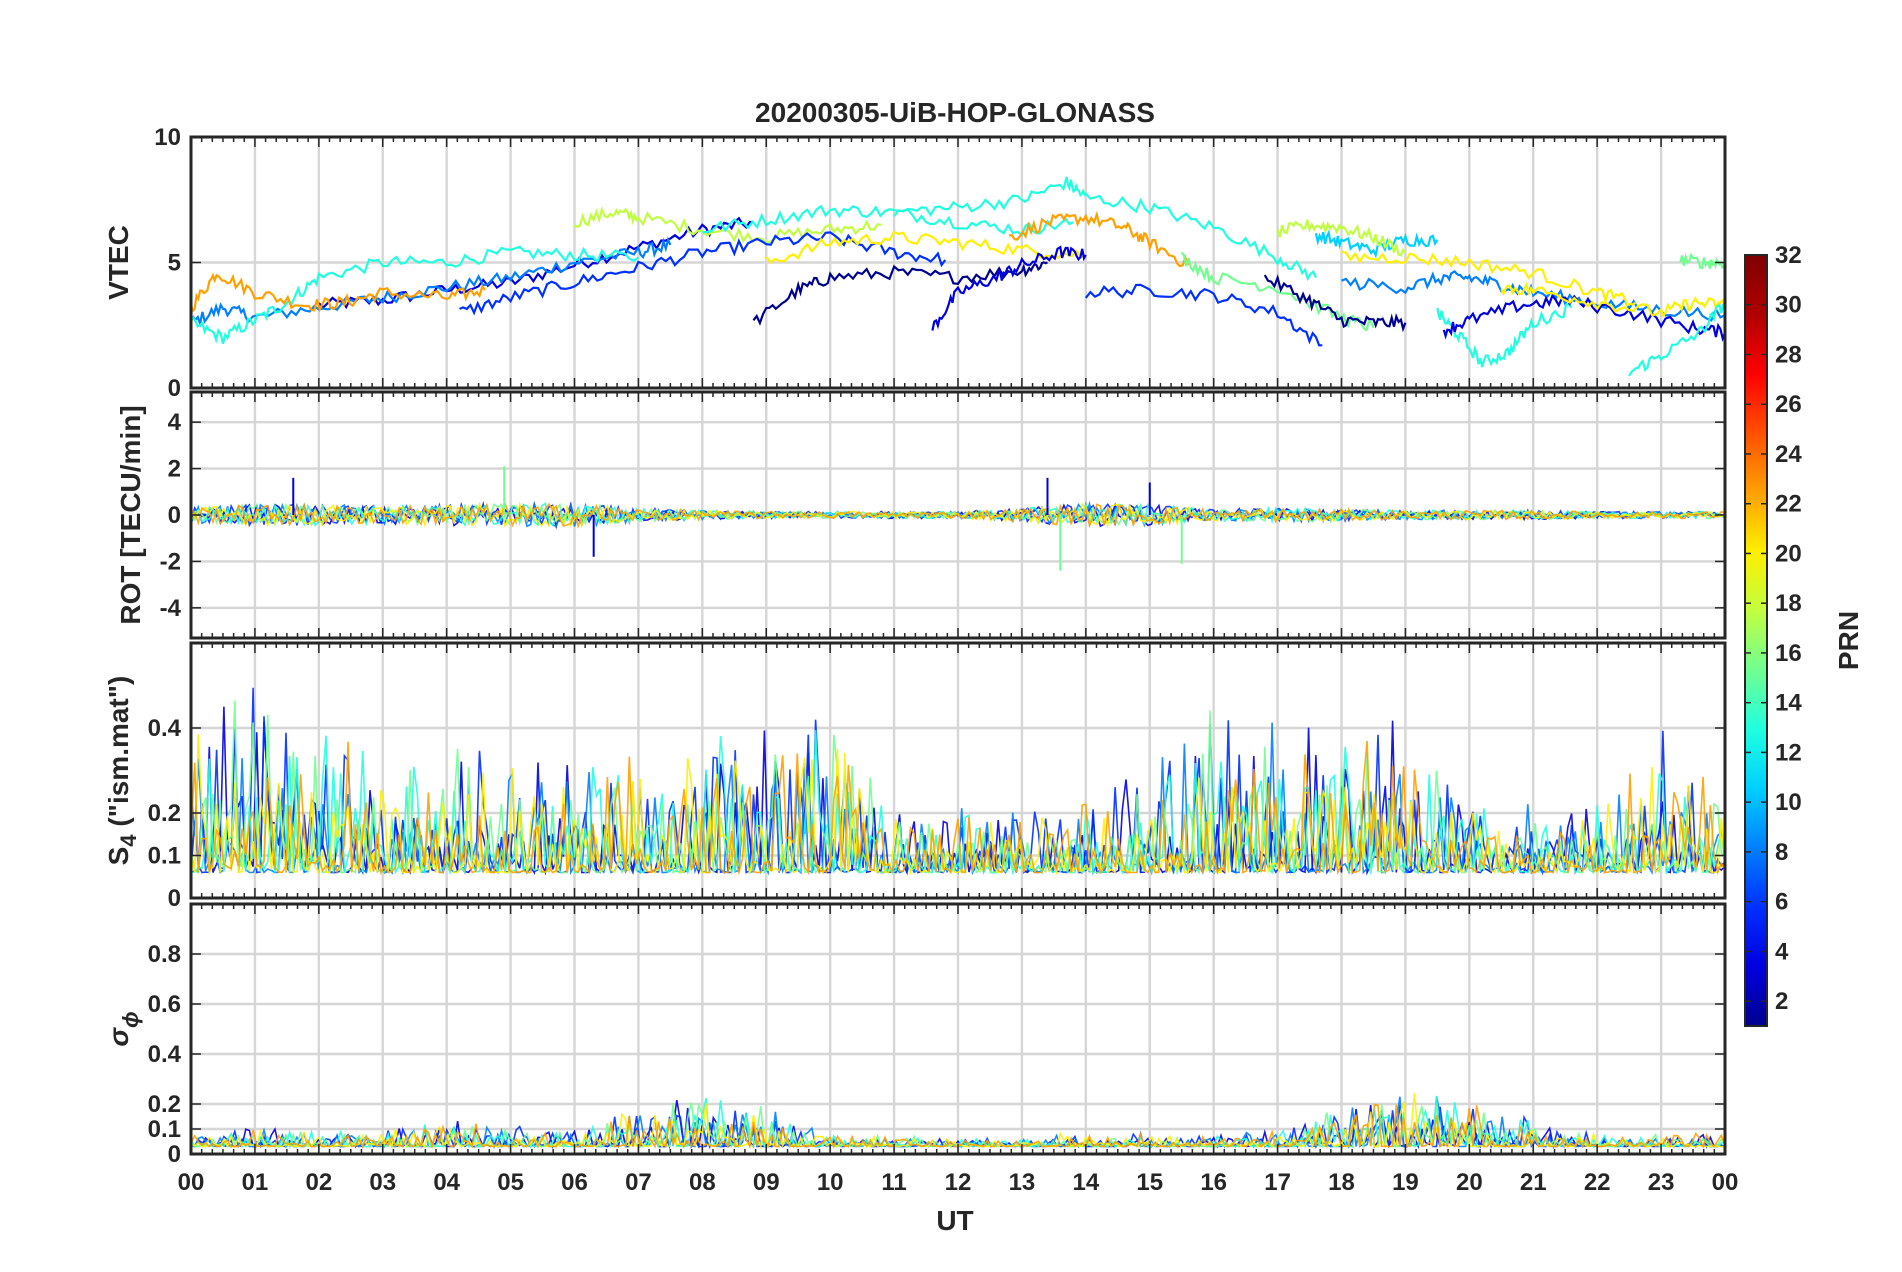 This screenshot has height=1272, width=1902. Describe the element at coordinates (1405, 1182) in the screenshot. I see `x-tick-label: 19` at that location.